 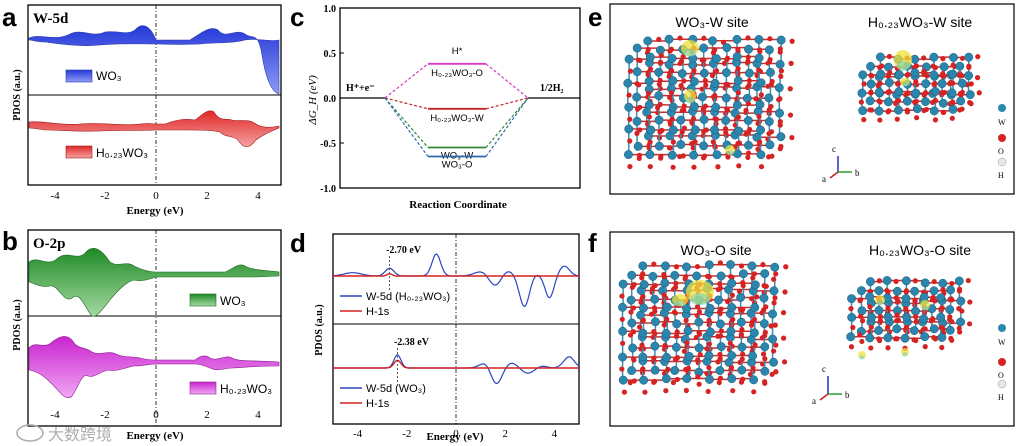 What do you see at coordinates (17, 94) in the screenshot?
I see `panel-a-ylabel: PDOS (a.u.)` at bounding box center [17, 94].